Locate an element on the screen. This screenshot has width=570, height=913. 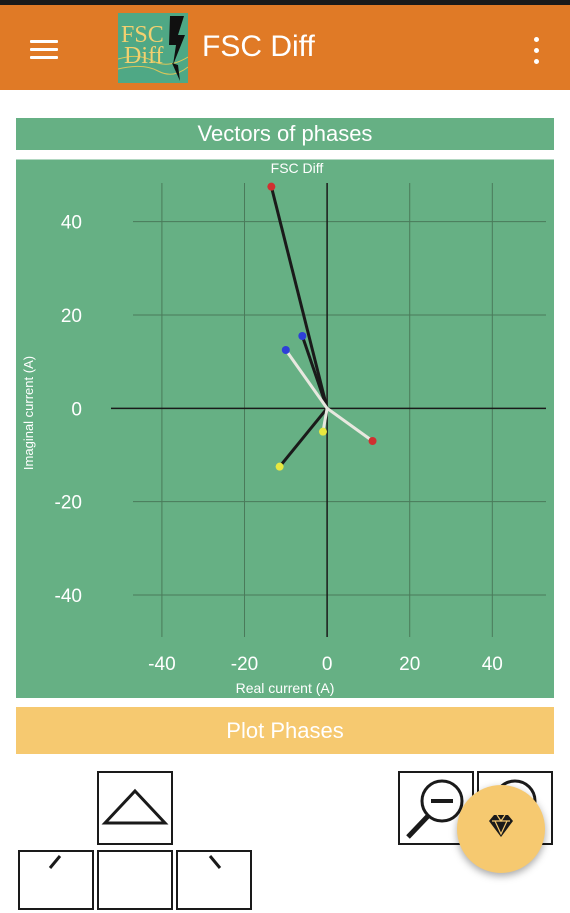
y-tick-label: 20 is located at coordinates (71, 316).